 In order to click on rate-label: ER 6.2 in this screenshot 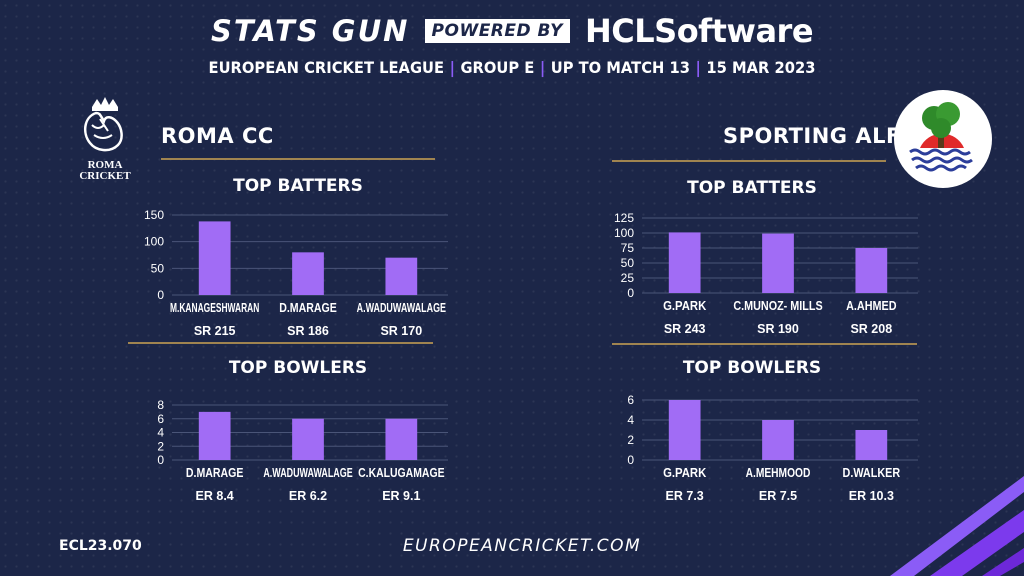, I will do `click(308, 496)`.